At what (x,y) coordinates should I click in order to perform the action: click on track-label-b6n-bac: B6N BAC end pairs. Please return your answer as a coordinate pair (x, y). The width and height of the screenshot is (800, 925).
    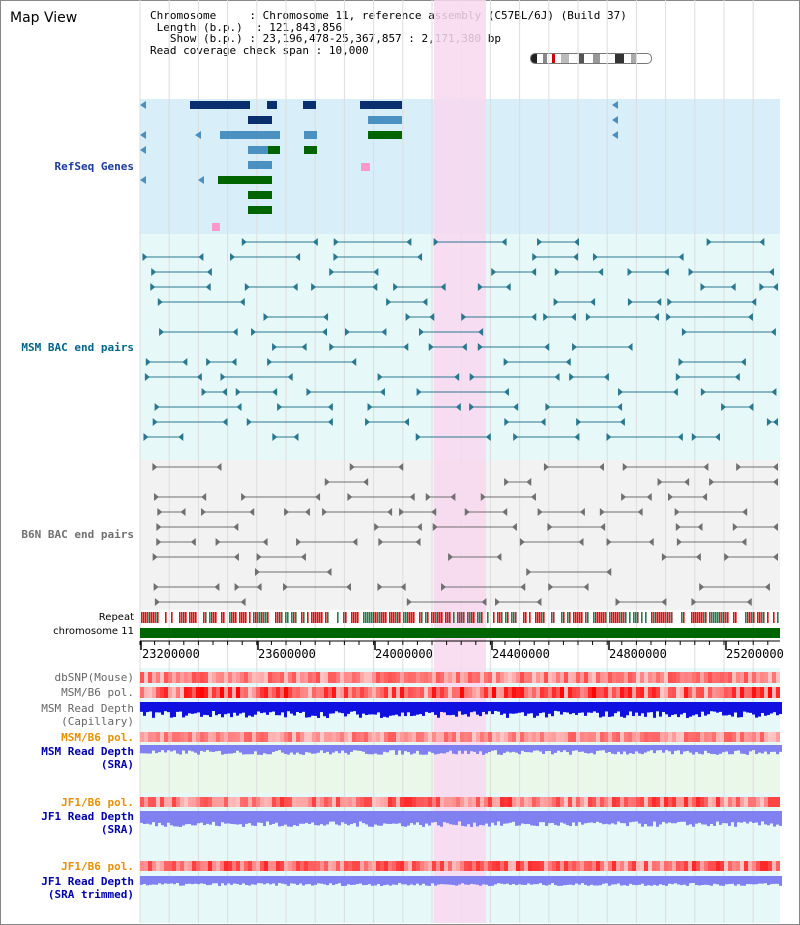
    Looking at the image, I should click on (77, 534).